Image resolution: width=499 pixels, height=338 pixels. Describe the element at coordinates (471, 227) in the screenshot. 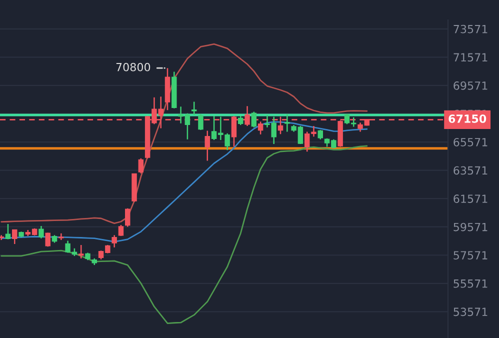

I see `y-tick-label: 59571` at that location.